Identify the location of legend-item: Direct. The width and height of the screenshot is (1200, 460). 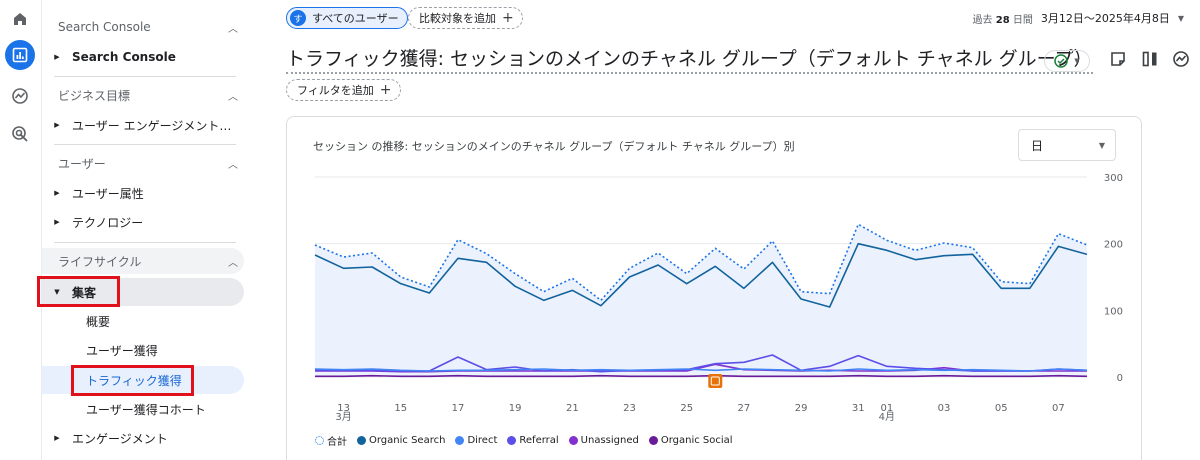
(476, 440).